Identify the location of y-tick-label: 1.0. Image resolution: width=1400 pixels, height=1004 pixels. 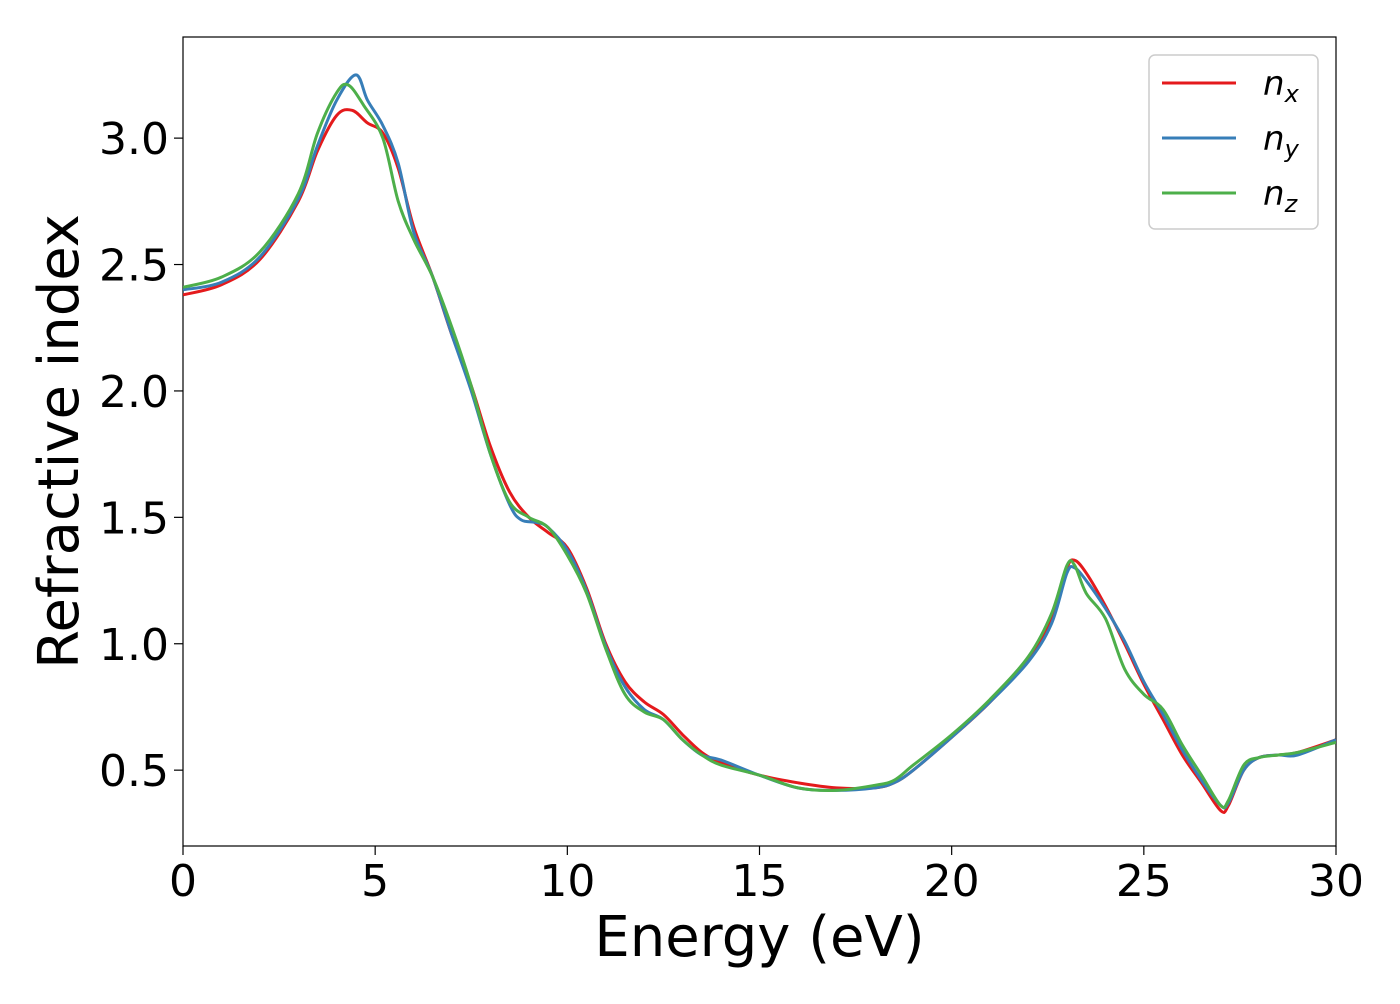
(134, 645).